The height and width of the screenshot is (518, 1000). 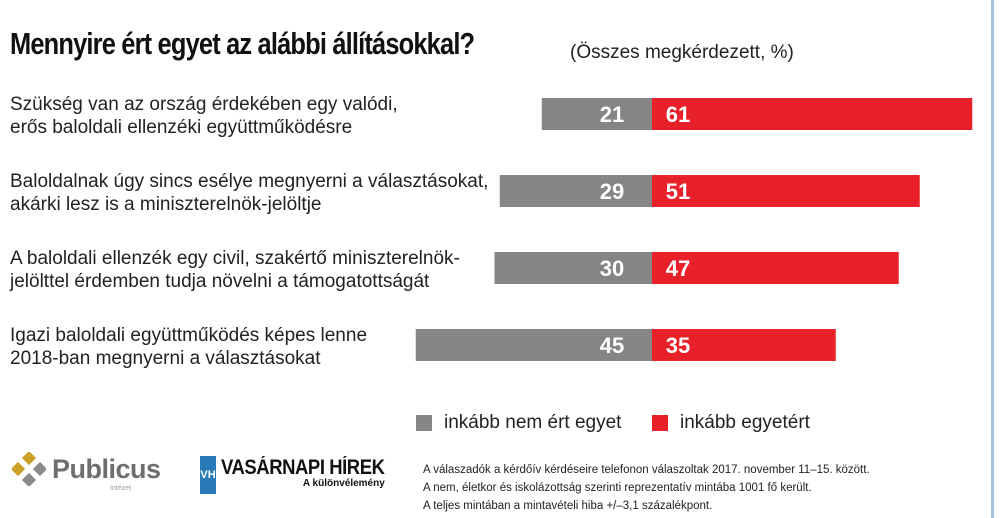 What do you see at coordinates (303, 467) in the screenshot?
I see `vh-wordmark: VASÁRNAPI HÍREK` at bounding box center [303, 467].